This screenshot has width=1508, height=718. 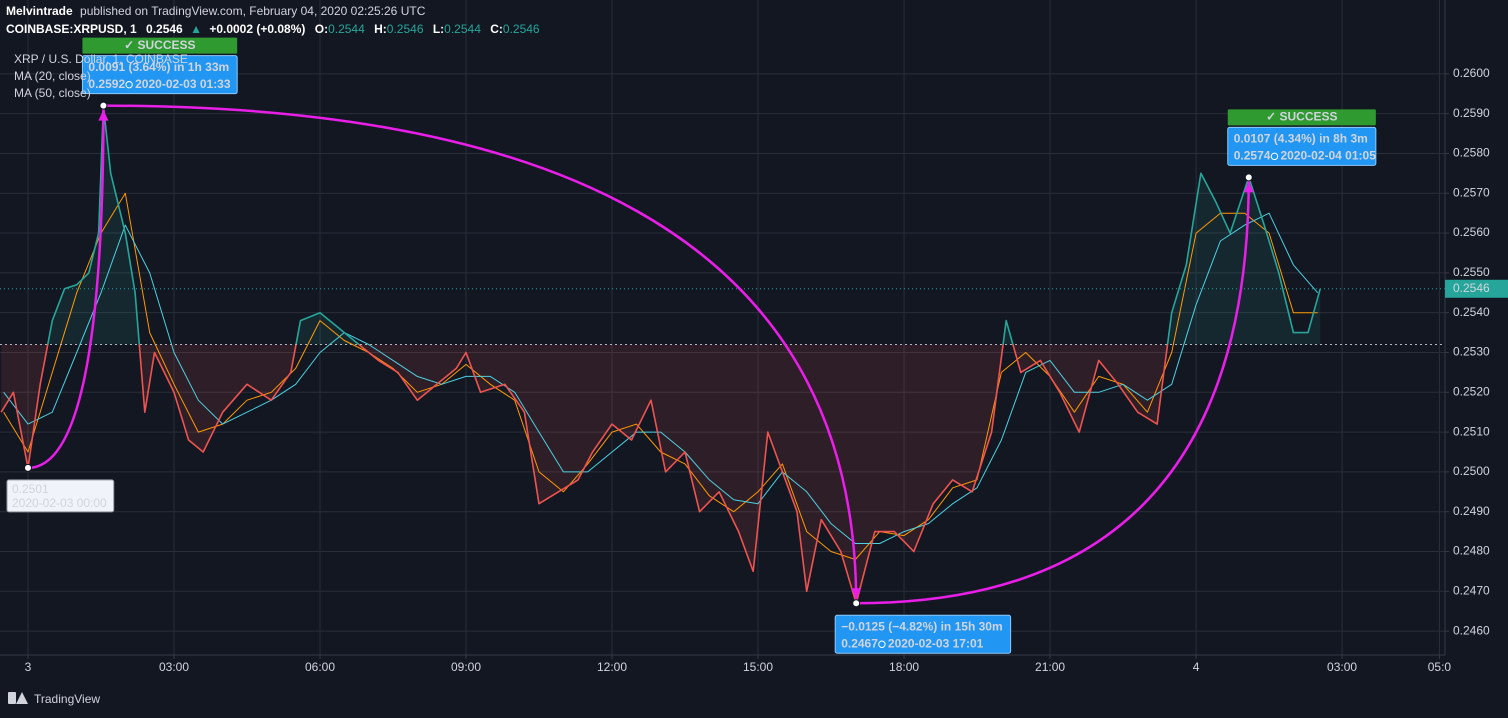 What do you see at coordinates (1471, 192) in the screenshot?
I see `y-tick-label: 0.2570` at bounding box center [1471, 192].